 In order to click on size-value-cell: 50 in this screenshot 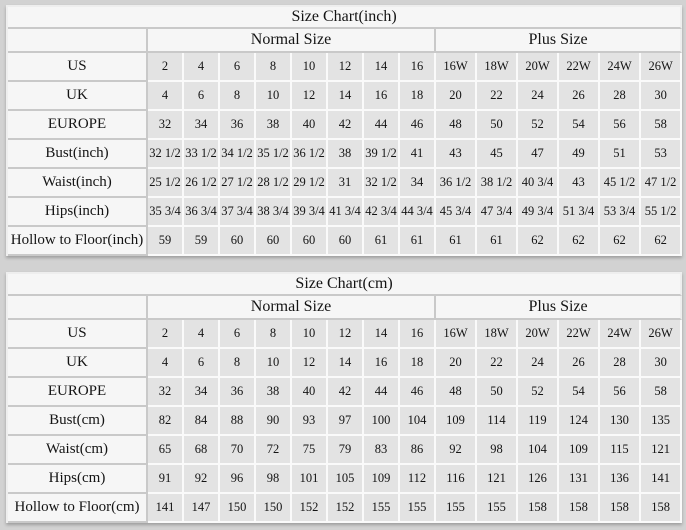, I will do `click(497, 392)`.